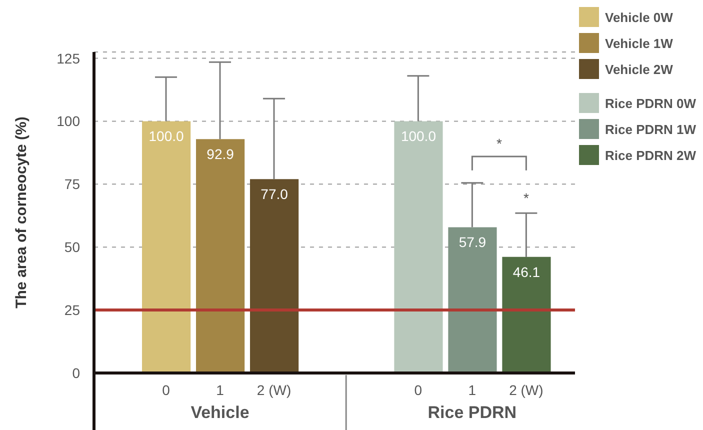 Image resolution: width=703 pixels, height=430 pixels. I want to click on legend-label: Rice PDRN 2W, so click(650, 155).